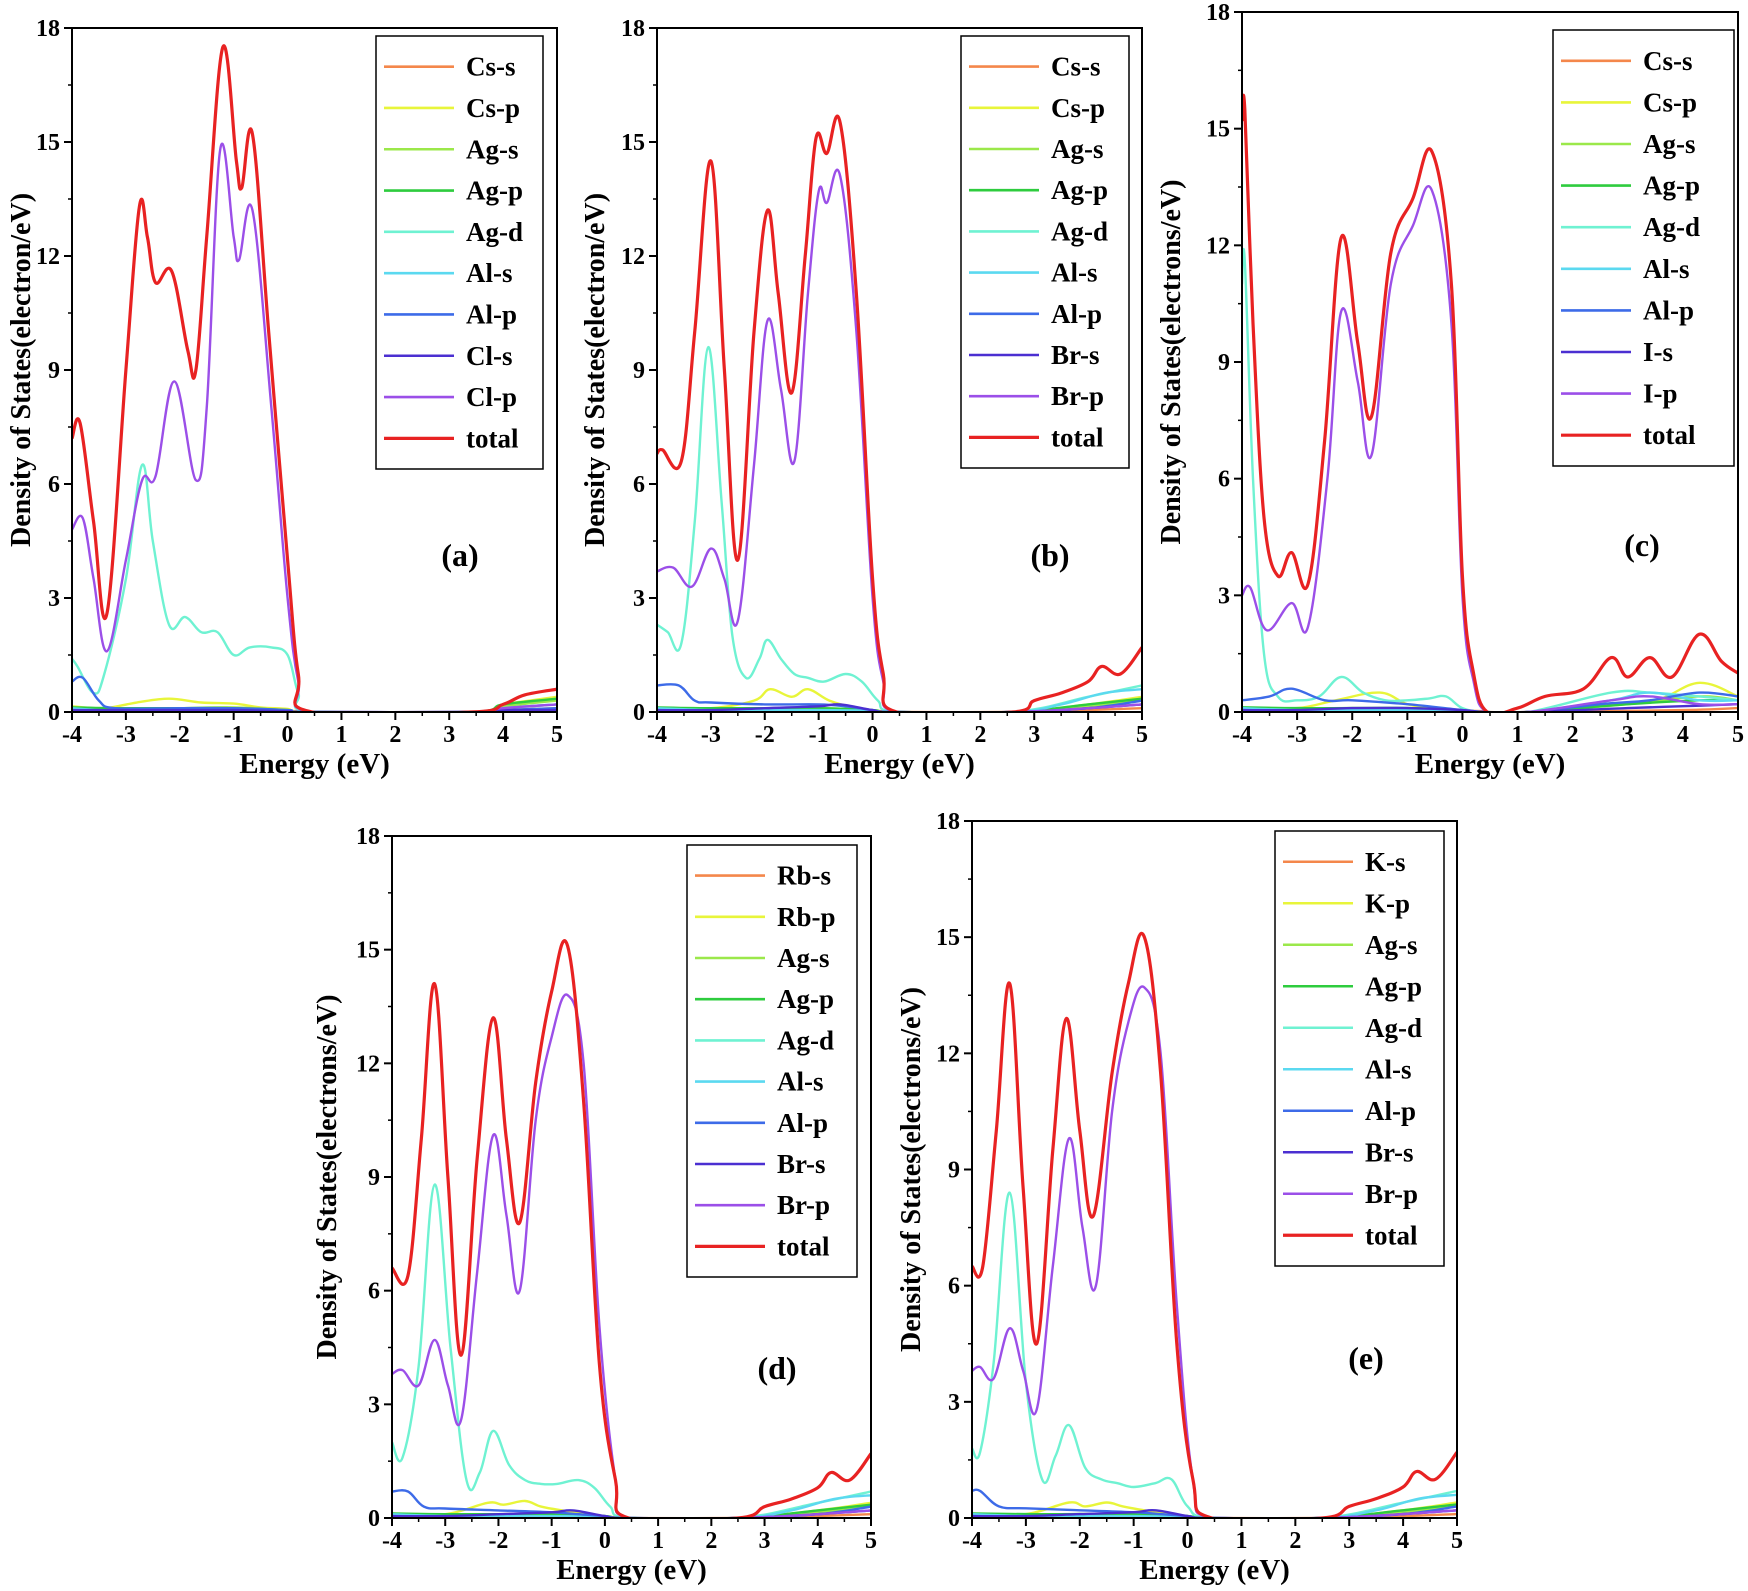 This screenshot has width=1748, height=1591. I want to click on y-axis-title: Density of States(electrons/eV), so click(327, 1177).